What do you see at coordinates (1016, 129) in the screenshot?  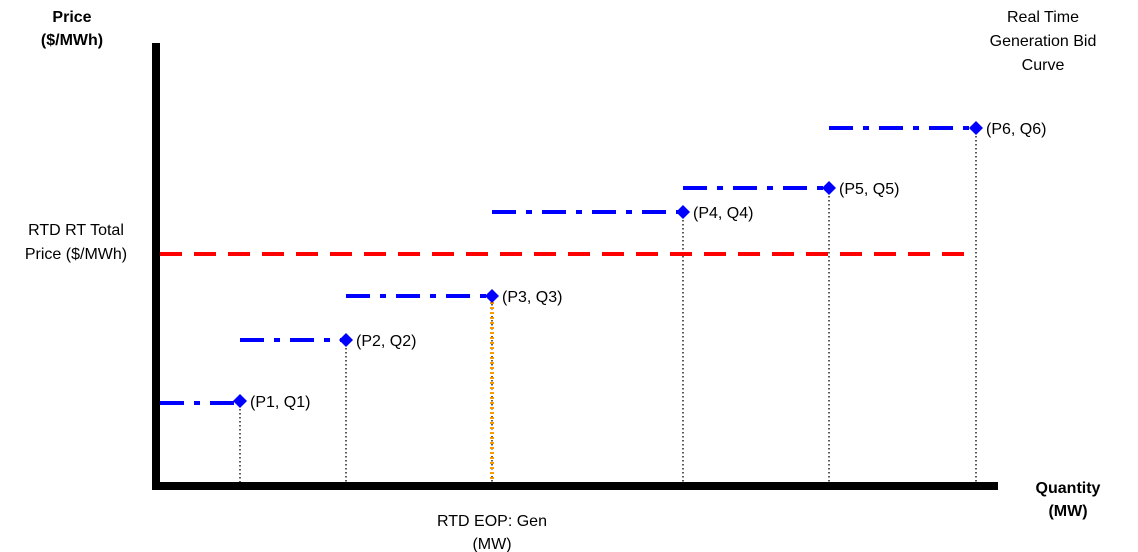 I see `bid-point-label-6: (P6, Q6)` at bounding box center [1016, 129].